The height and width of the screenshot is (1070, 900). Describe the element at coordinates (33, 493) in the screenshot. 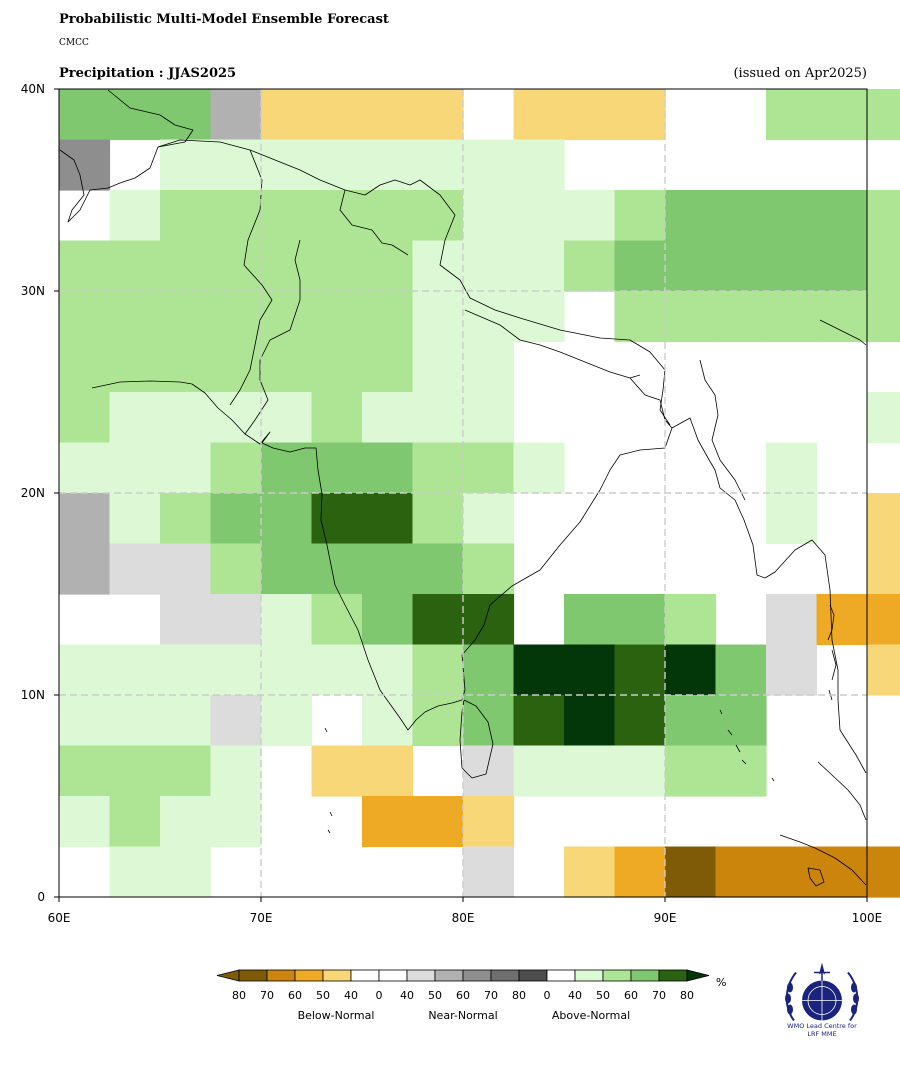

I see `y-tick-label: 20N` at that location.